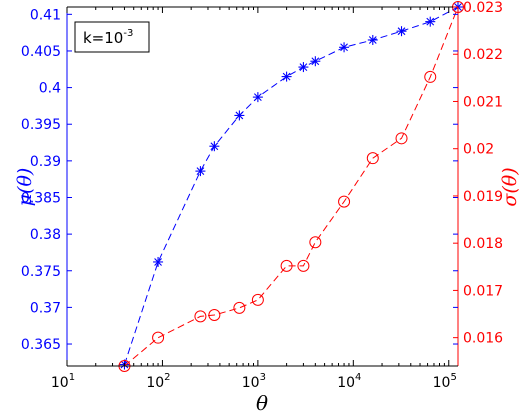 The image size is (529, 416). Describe the element at coordinates (50, 89) in the screenshot. I see `y-left-tick-label: 0.4` at that location.